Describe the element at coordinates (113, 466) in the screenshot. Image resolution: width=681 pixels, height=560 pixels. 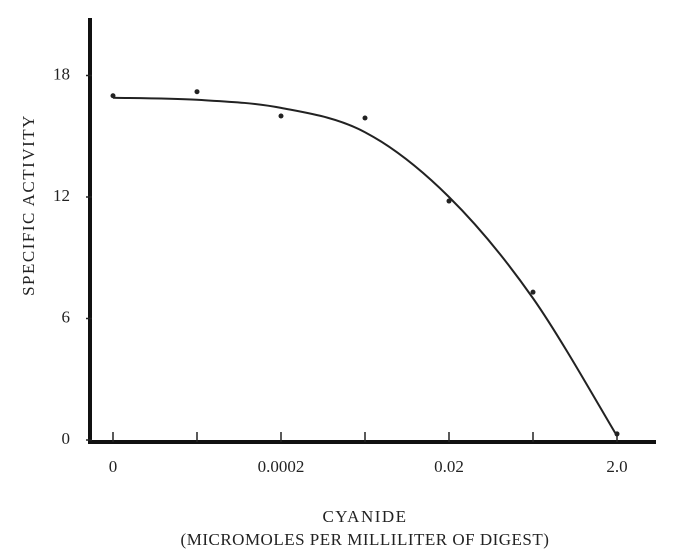
I see `x-tick-label: 0` at that location.